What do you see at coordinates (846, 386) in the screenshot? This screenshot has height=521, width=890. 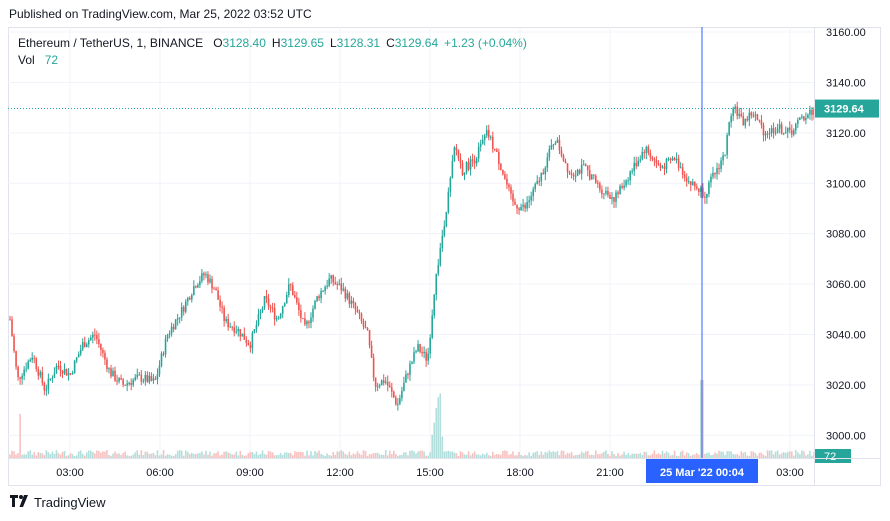 I see `price-tick-label: 3020.00` at bounding box center [846, 386].